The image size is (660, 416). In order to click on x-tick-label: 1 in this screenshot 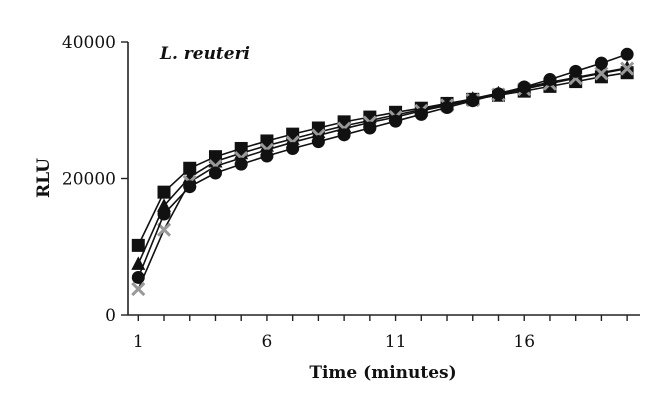, I will do `click(138, 342)`.